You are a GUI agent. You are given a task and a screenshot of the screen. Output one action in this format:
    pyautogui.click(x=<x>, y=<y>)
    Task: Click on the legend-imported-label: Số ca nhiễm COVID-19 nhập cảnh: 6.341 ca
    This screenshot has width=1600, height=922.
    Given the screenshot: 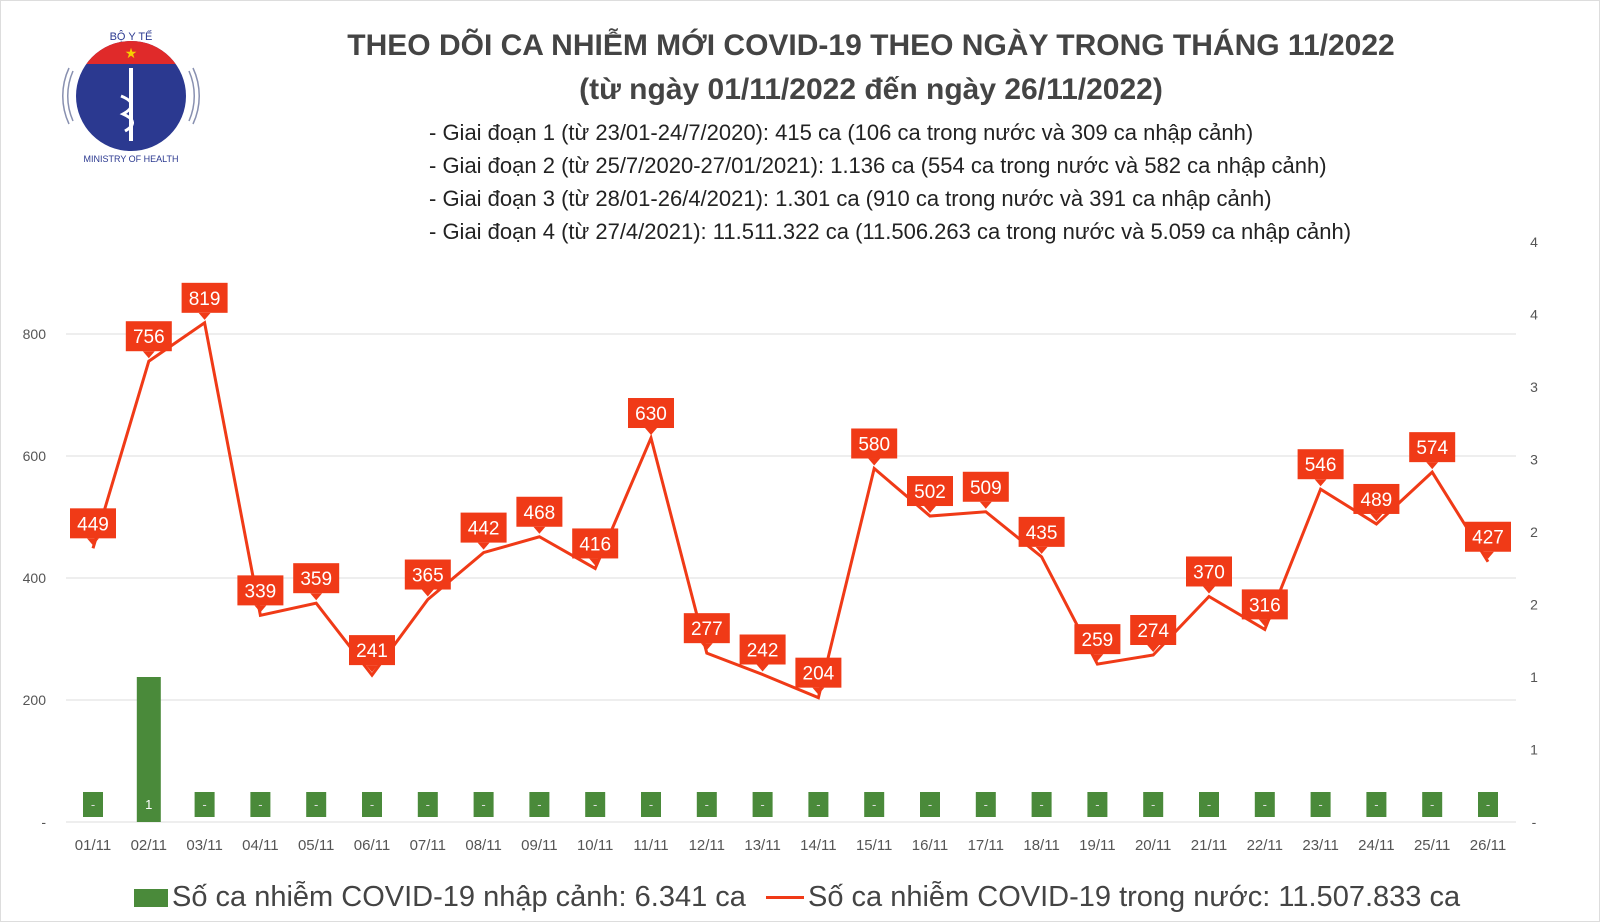 What is the action you would take?
    pyautogui.click(x=459, y=897)
    